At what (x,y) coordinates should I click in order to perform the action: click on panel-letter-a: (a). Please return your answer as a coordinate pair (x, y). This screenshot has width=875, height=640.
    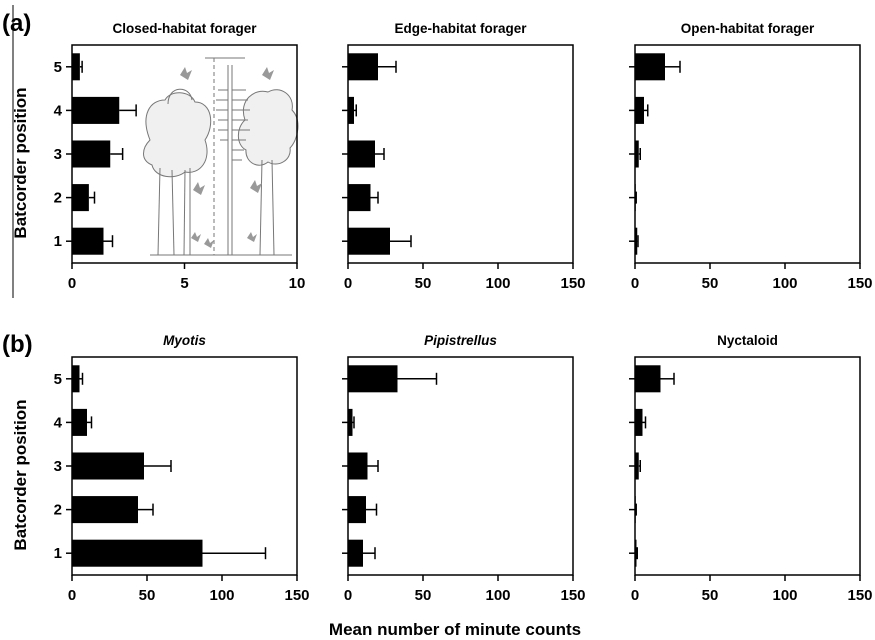
    Looking at the image, I should click on (16, 23).